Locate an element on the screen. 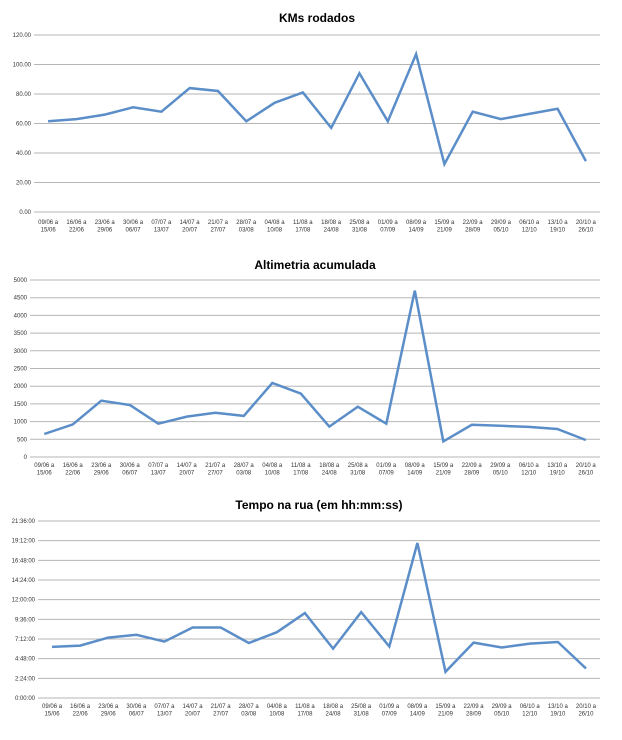 The width and height of the screenshot is (622, 740). x-tick-line: 17/08 is located at coordinates (303, 231).